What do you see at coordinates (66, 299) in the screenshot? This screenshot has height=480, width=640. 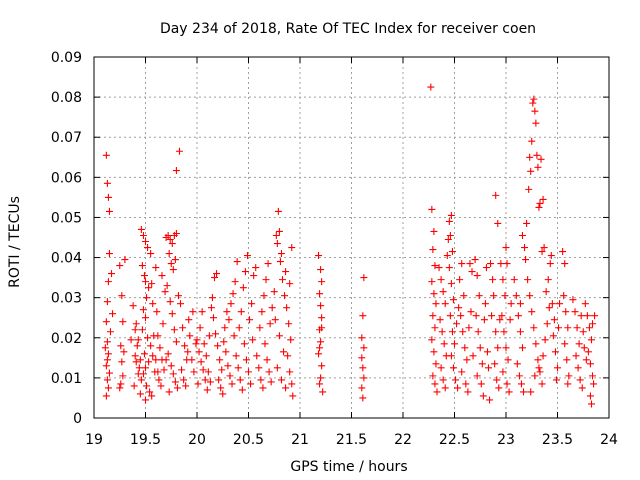 I see `y-tick-label: 0.03` at bounding box center [66, 299].